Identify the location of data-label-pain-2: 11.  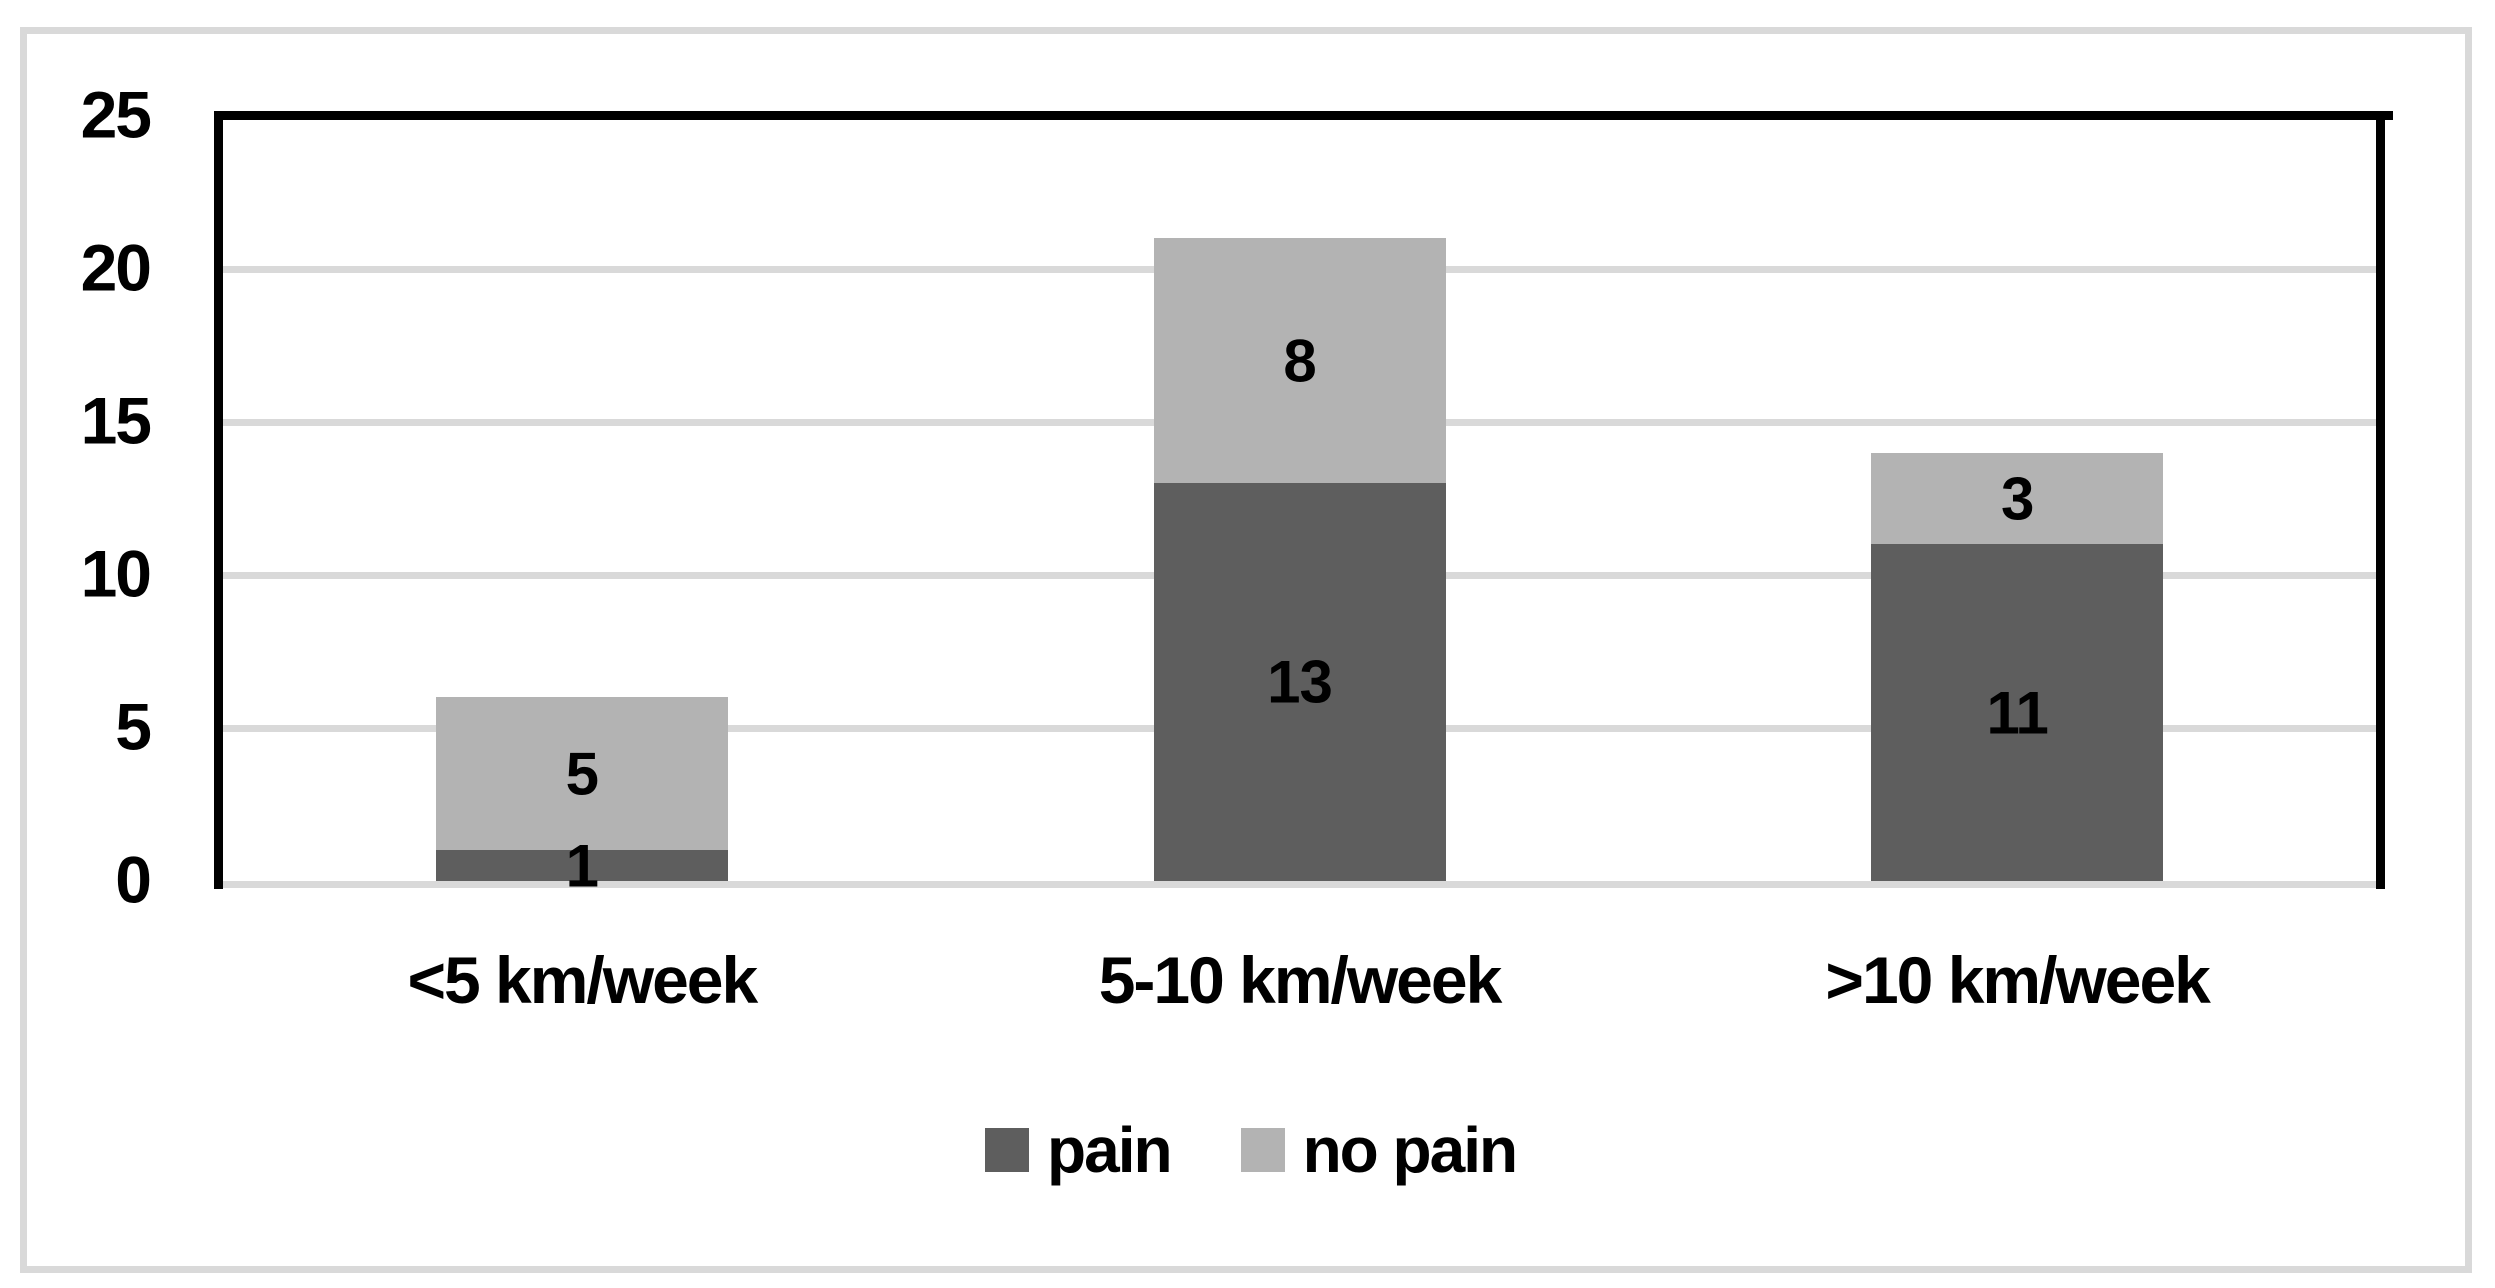
(2017, 713).